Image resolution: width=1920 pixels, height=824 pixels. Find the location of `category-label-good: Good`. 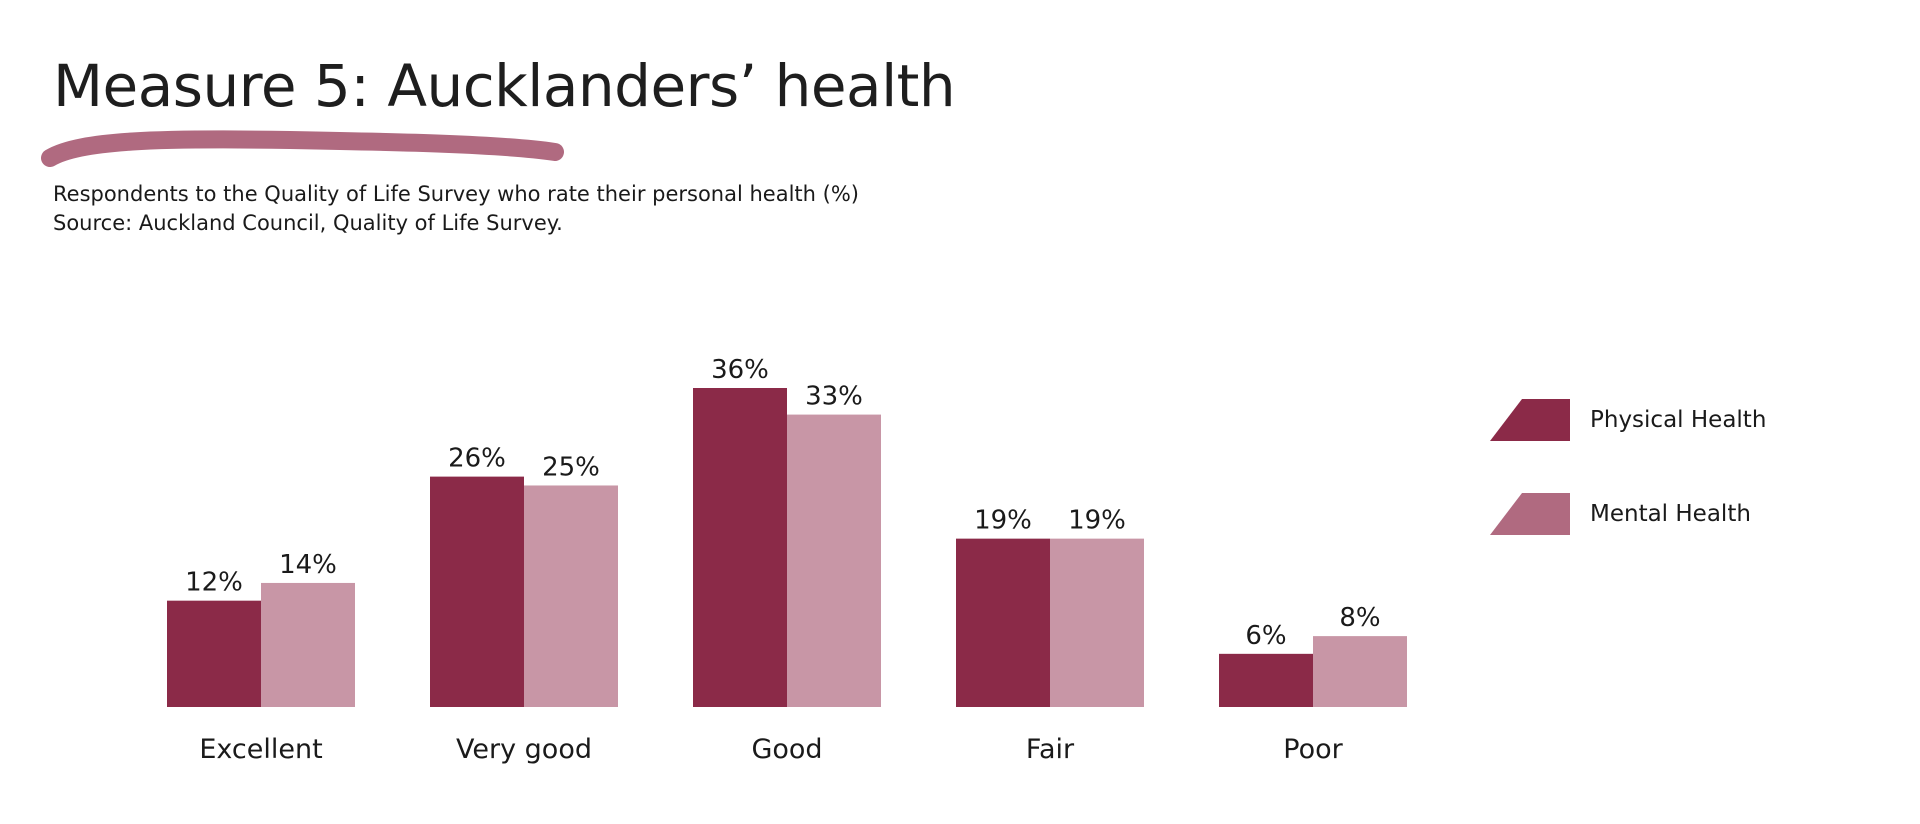

category-label-good: Good is located at coordinates (786, 749).